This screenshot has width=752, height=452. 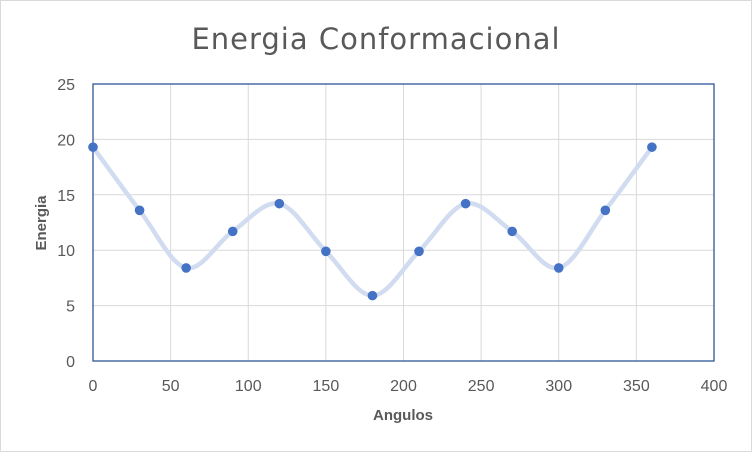 I want to click on x-tick-label: 250, so click(x=481, y=386).